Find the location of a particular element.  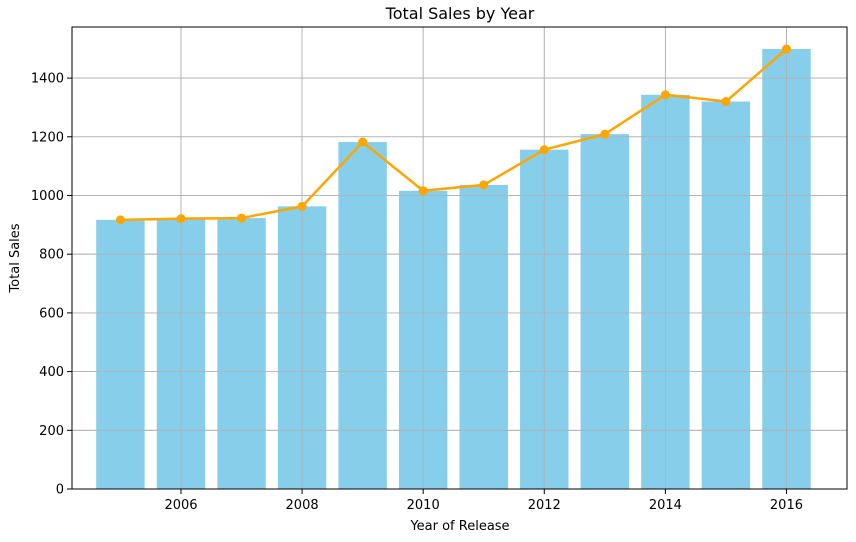

point-2014 is located at coordinates (665, 95).